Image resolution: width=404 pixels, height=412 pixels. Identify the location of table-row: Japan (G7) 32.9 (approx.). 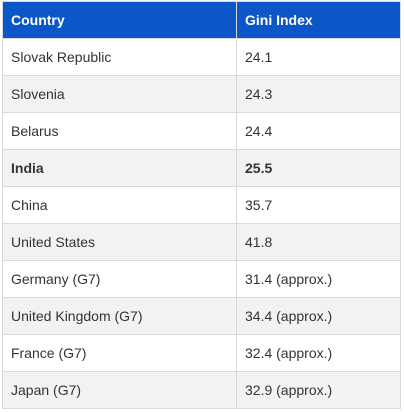
(201, 390).